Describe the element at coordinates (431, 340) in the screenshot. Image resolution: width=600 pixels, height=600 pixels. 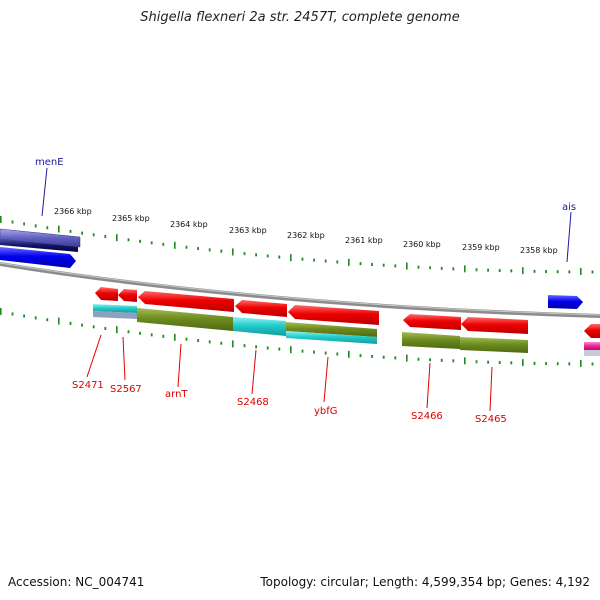
I see `feature-olive-S2466` at that location.